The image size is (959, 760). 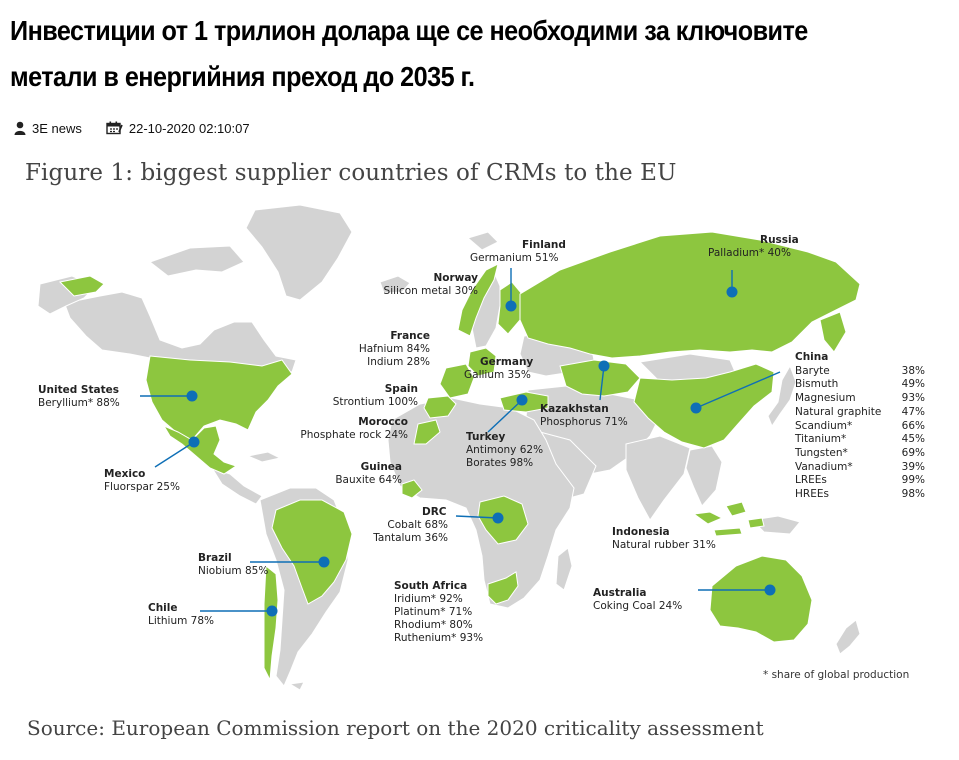 I want to click on label-mexico: Mexico Fluorspar 25%, so click(x=142, y=480).